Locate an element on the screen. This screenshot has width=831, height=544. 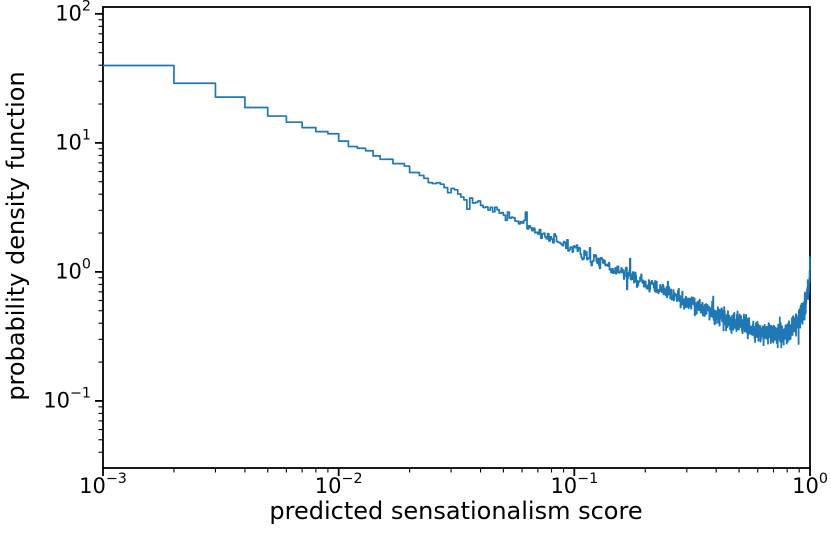
y-axis-label: probability density function is located at coordinates (16, 236).